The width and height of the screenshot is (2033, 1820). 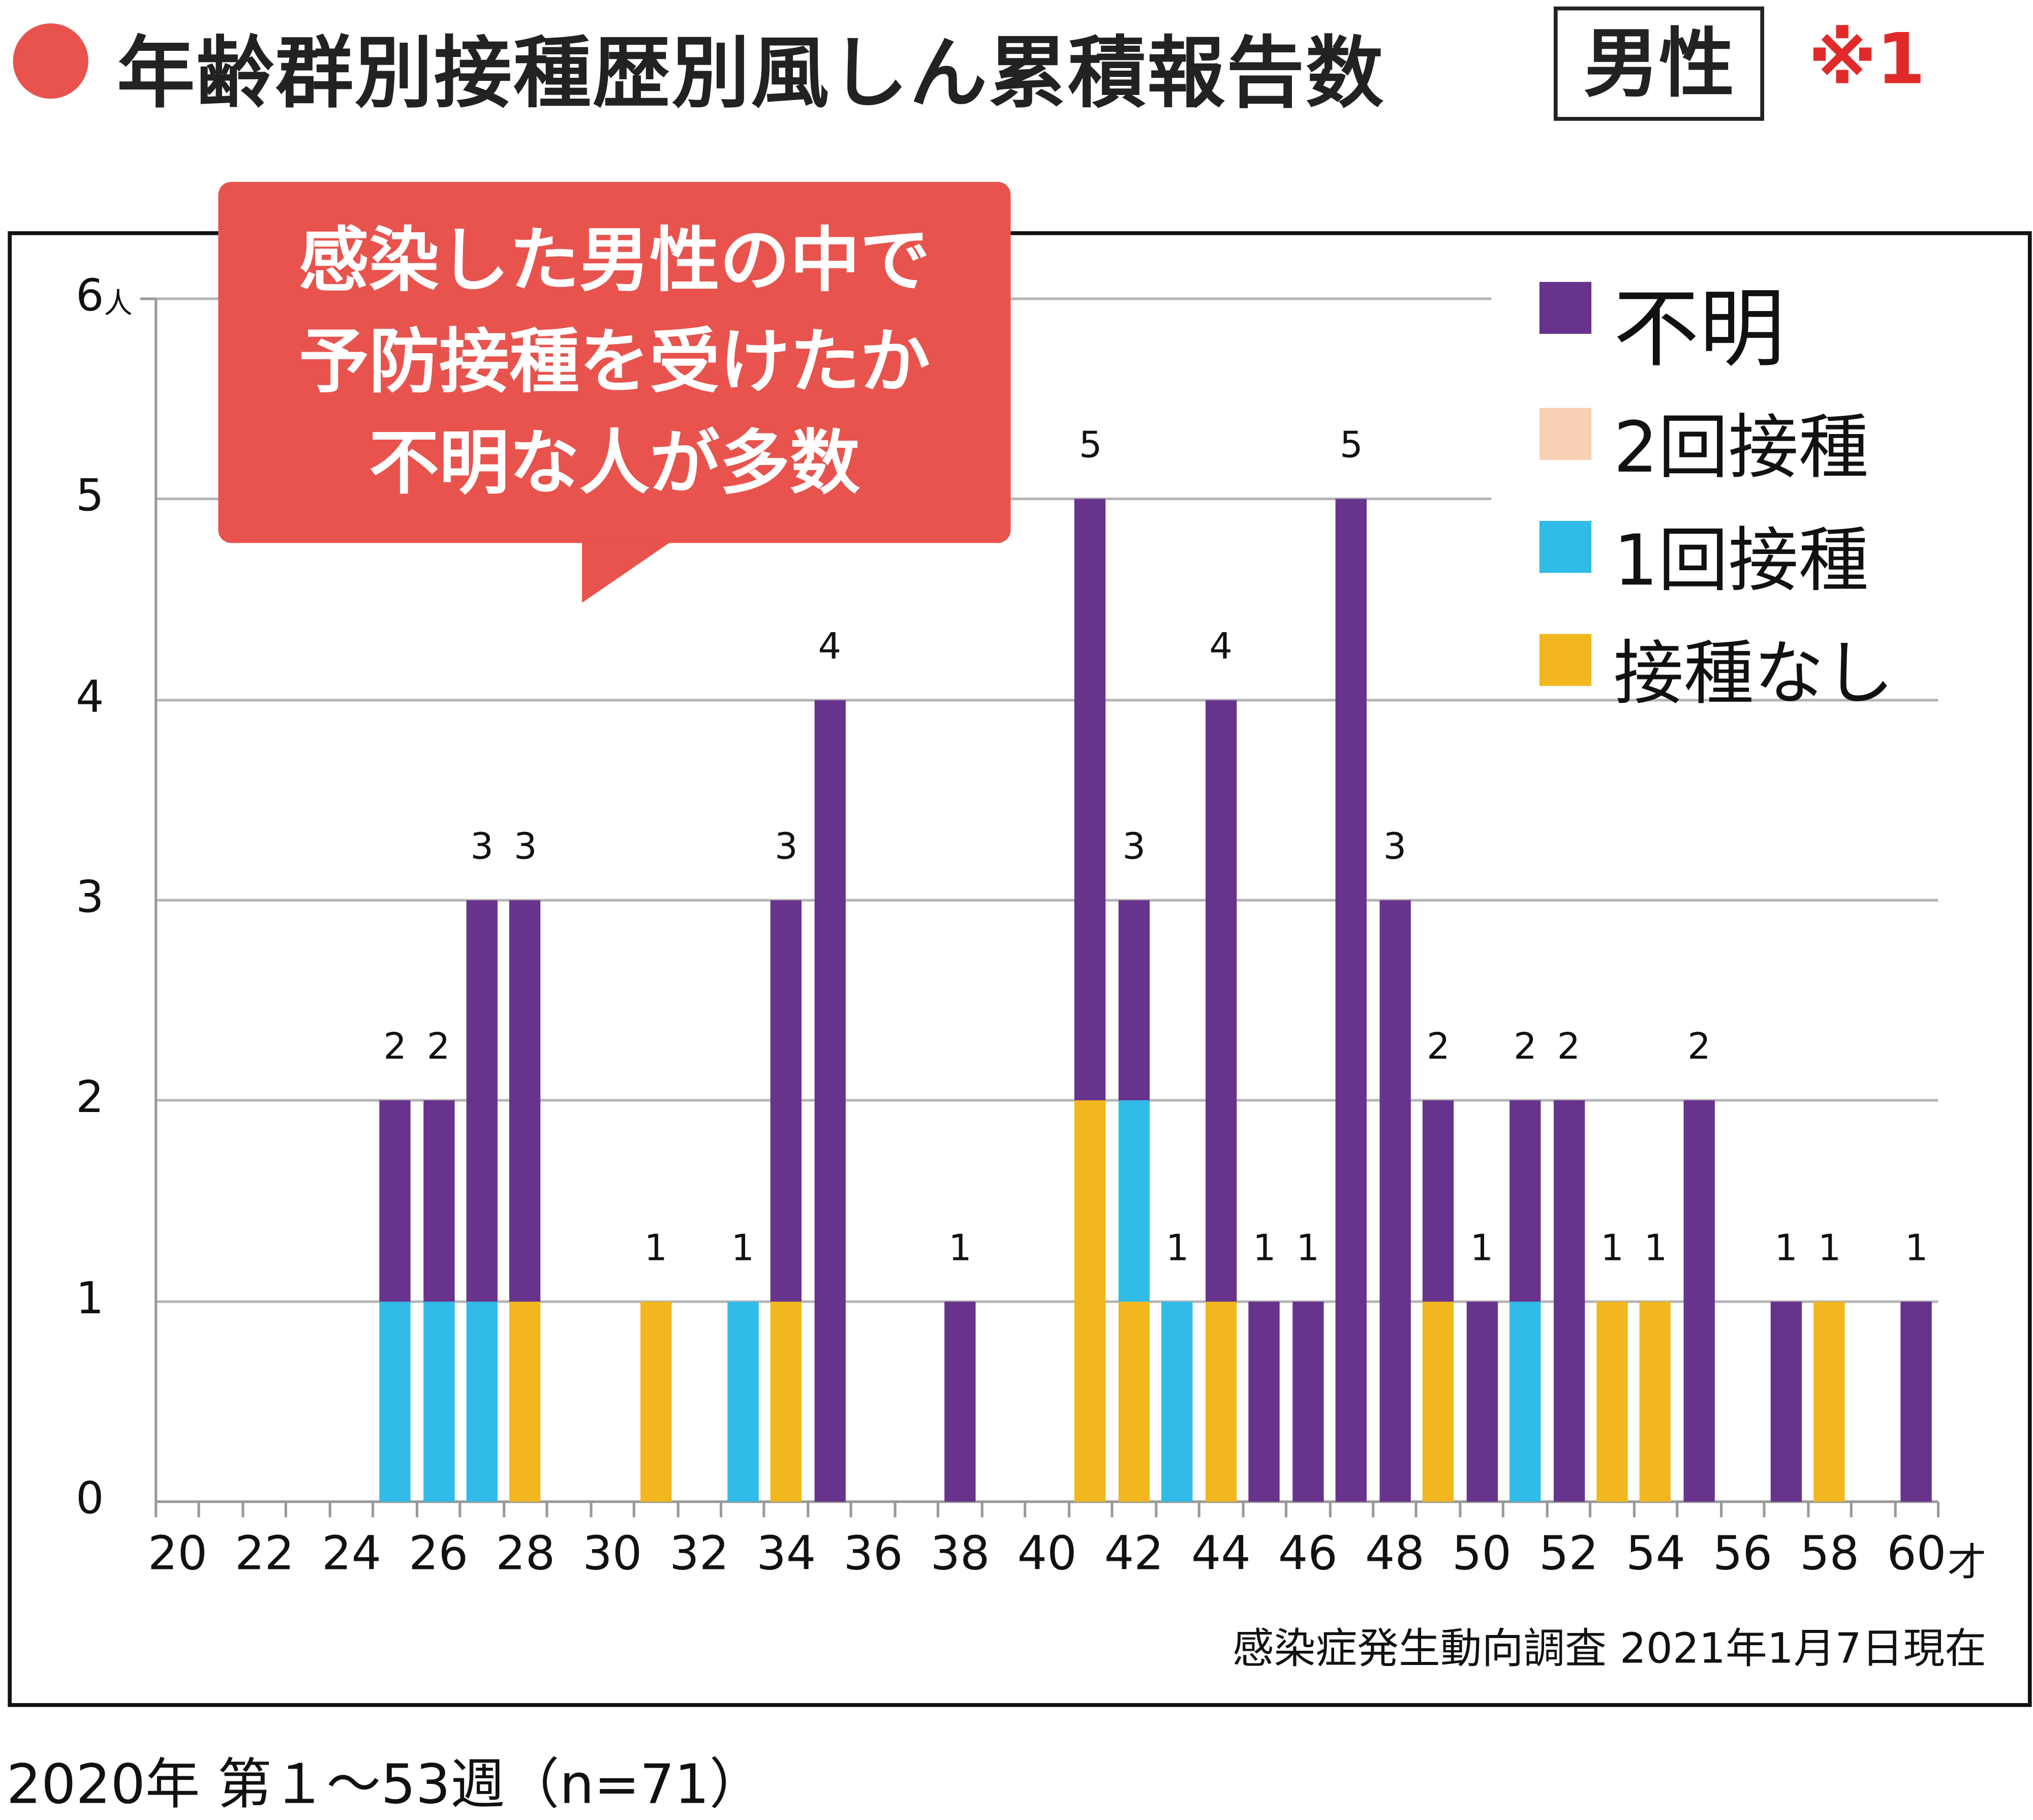 What do you see at coordinates (1565, 434) in the screenshot?
I see `legend-swatch-two-dose` at bounding box center [1565, 434].